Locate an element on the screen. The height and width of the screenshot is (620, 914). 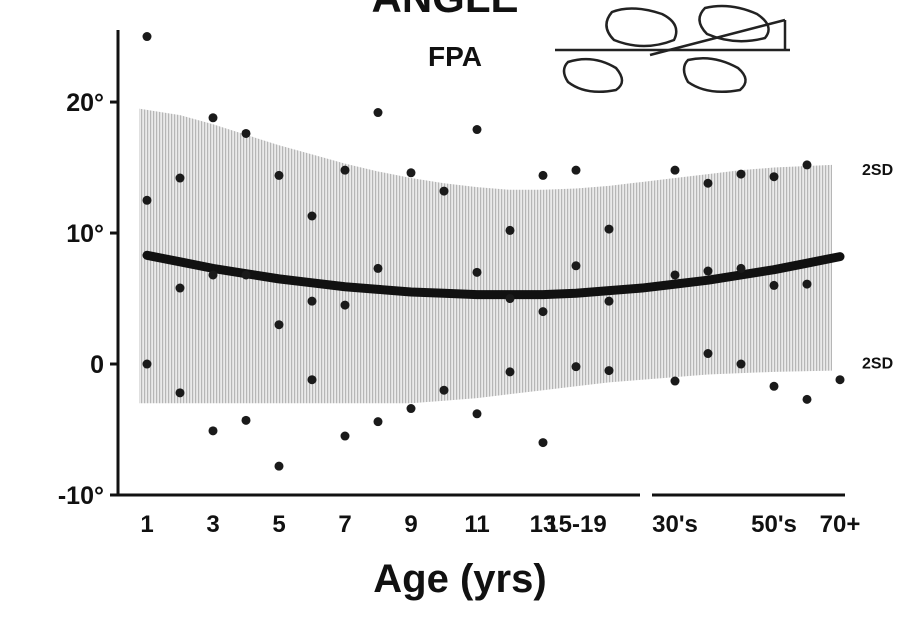
y-tick-label: 20° is located at coordinates (85, 103).